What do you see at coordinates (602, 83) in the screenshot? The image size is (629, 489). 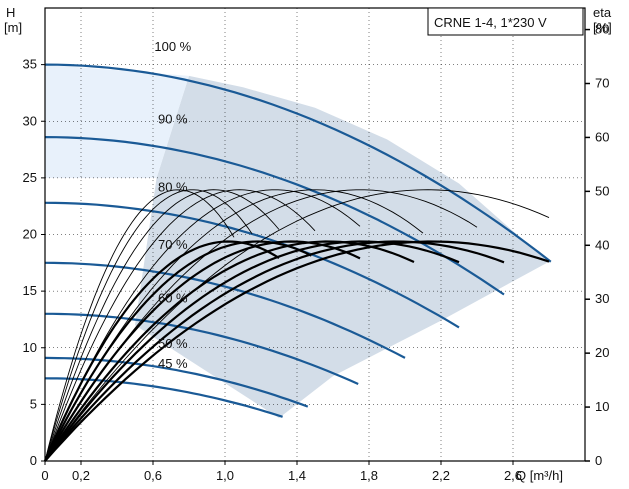 I see `right-tick-label: 70` at bounding box center [602, 83].